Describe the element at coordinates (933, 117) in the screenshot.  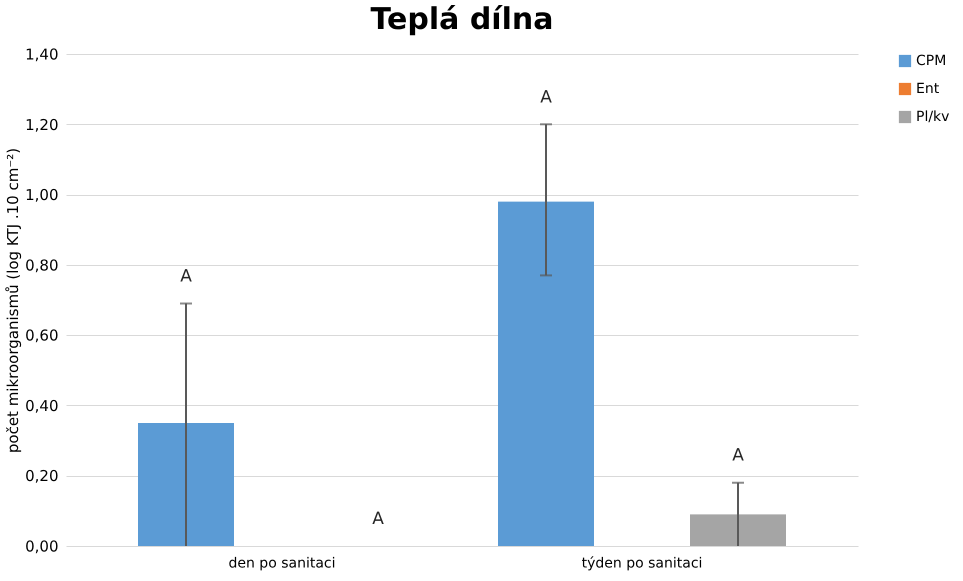
I see `legend-label: Pl/kv` at that location.